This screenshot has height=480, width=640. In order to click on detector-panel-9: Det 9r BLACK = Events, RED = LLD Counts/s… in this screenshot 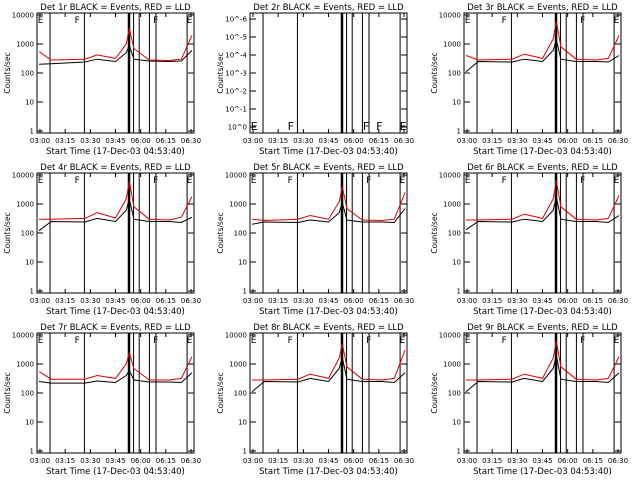, I will do `click(529, 400)`.